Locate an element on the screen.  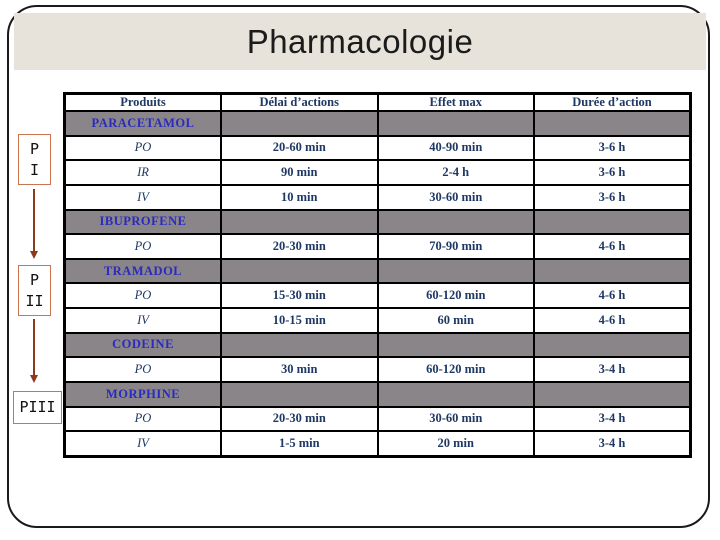
drug-group-row: CODEINE is located at coordinates (377, 345).